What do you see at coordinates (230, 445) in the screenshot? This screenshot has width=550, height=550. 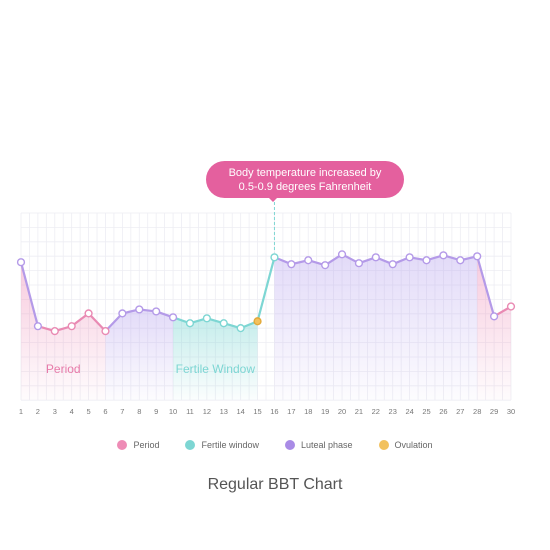 I see `legend-label-fertile: Fertile window` at bounding box center [230, 445].